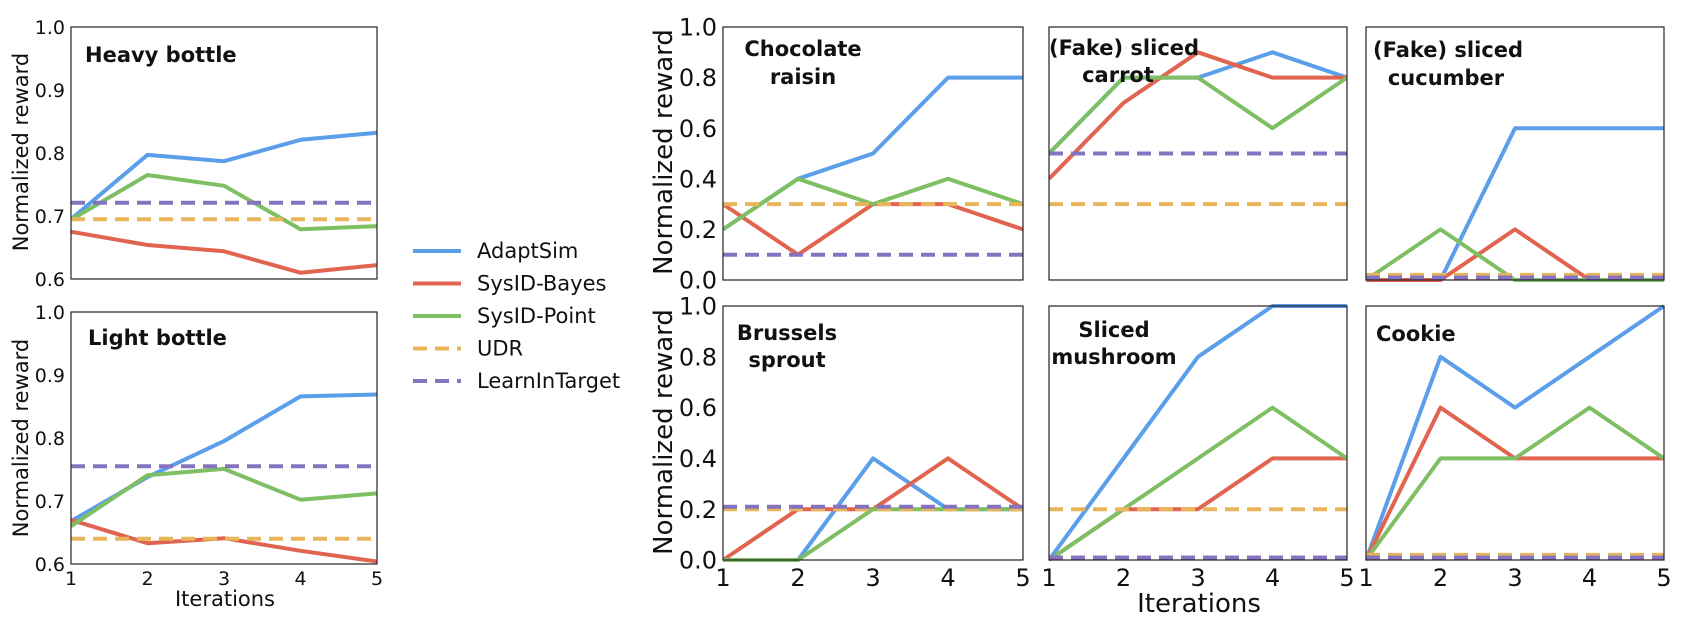 Image resolution: width=1684 pixels, height=624 pixels. What do you see at coordinates (536, 316) in the screenshot?
I see `legend-label: SysID-Point` at bounding box center [536, 316].